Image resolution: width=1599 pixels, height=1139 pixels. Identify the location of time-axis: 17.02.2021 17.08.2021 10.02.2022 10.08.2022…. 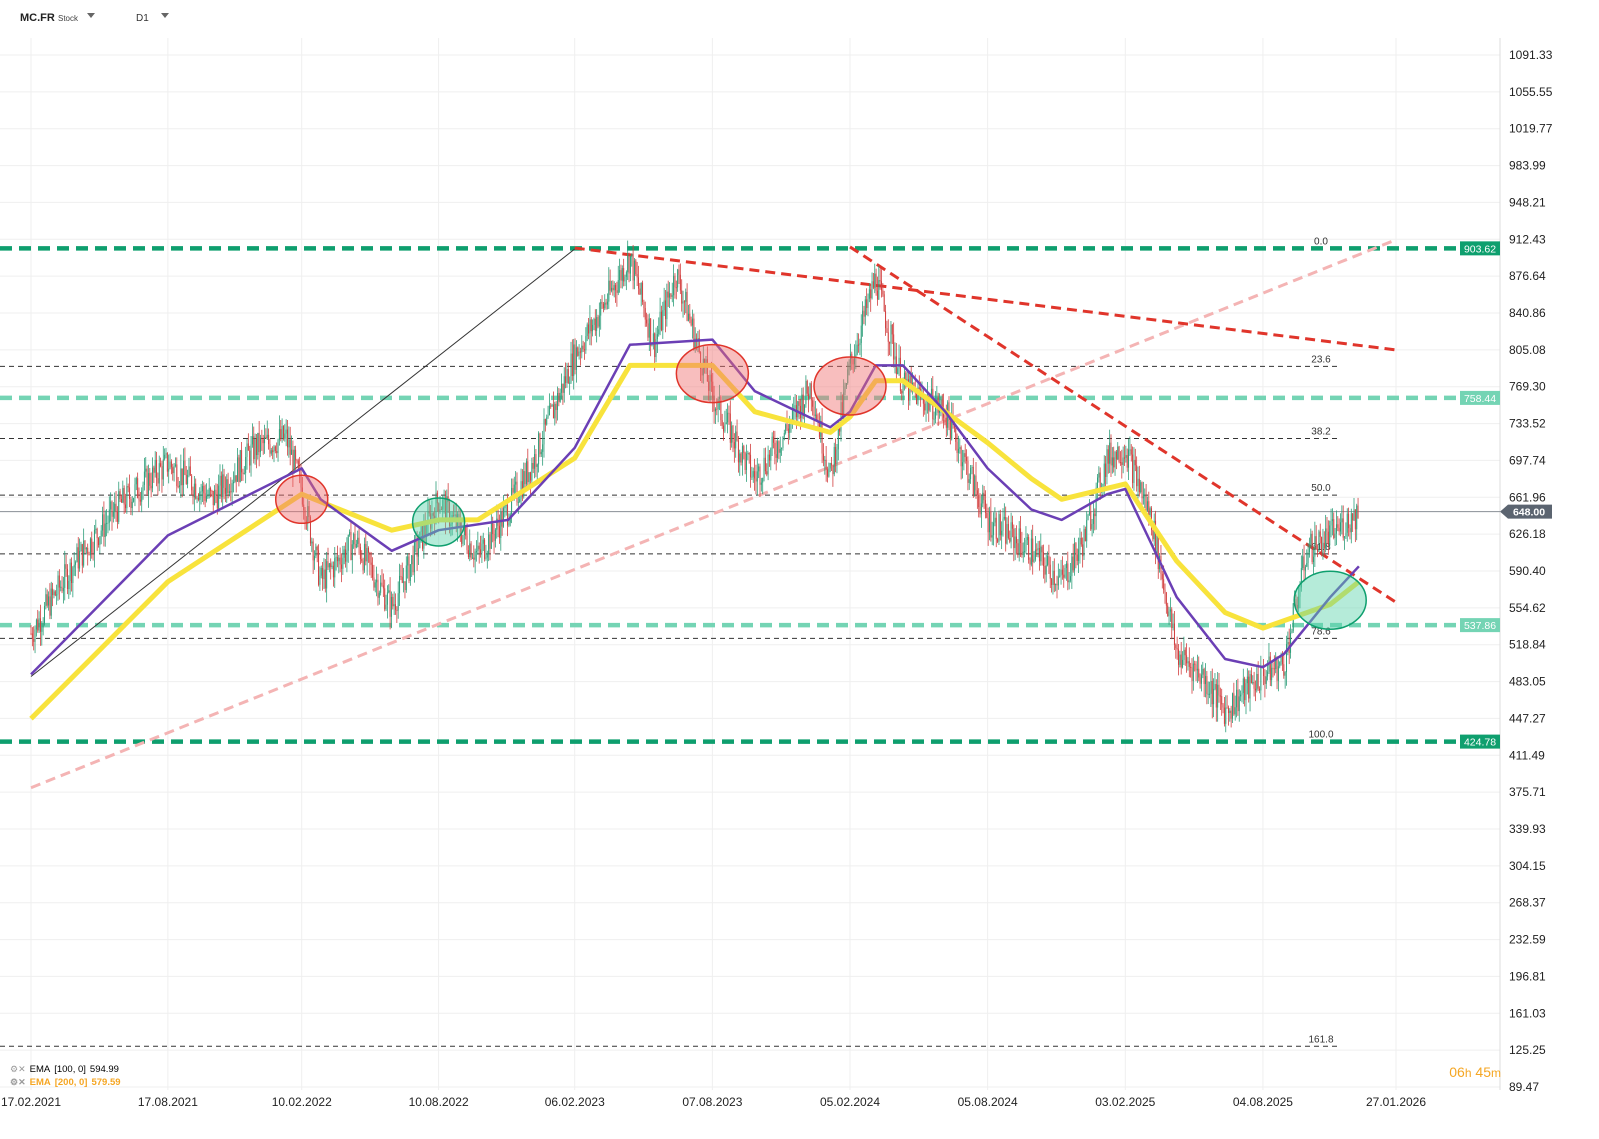
(713, 1102).